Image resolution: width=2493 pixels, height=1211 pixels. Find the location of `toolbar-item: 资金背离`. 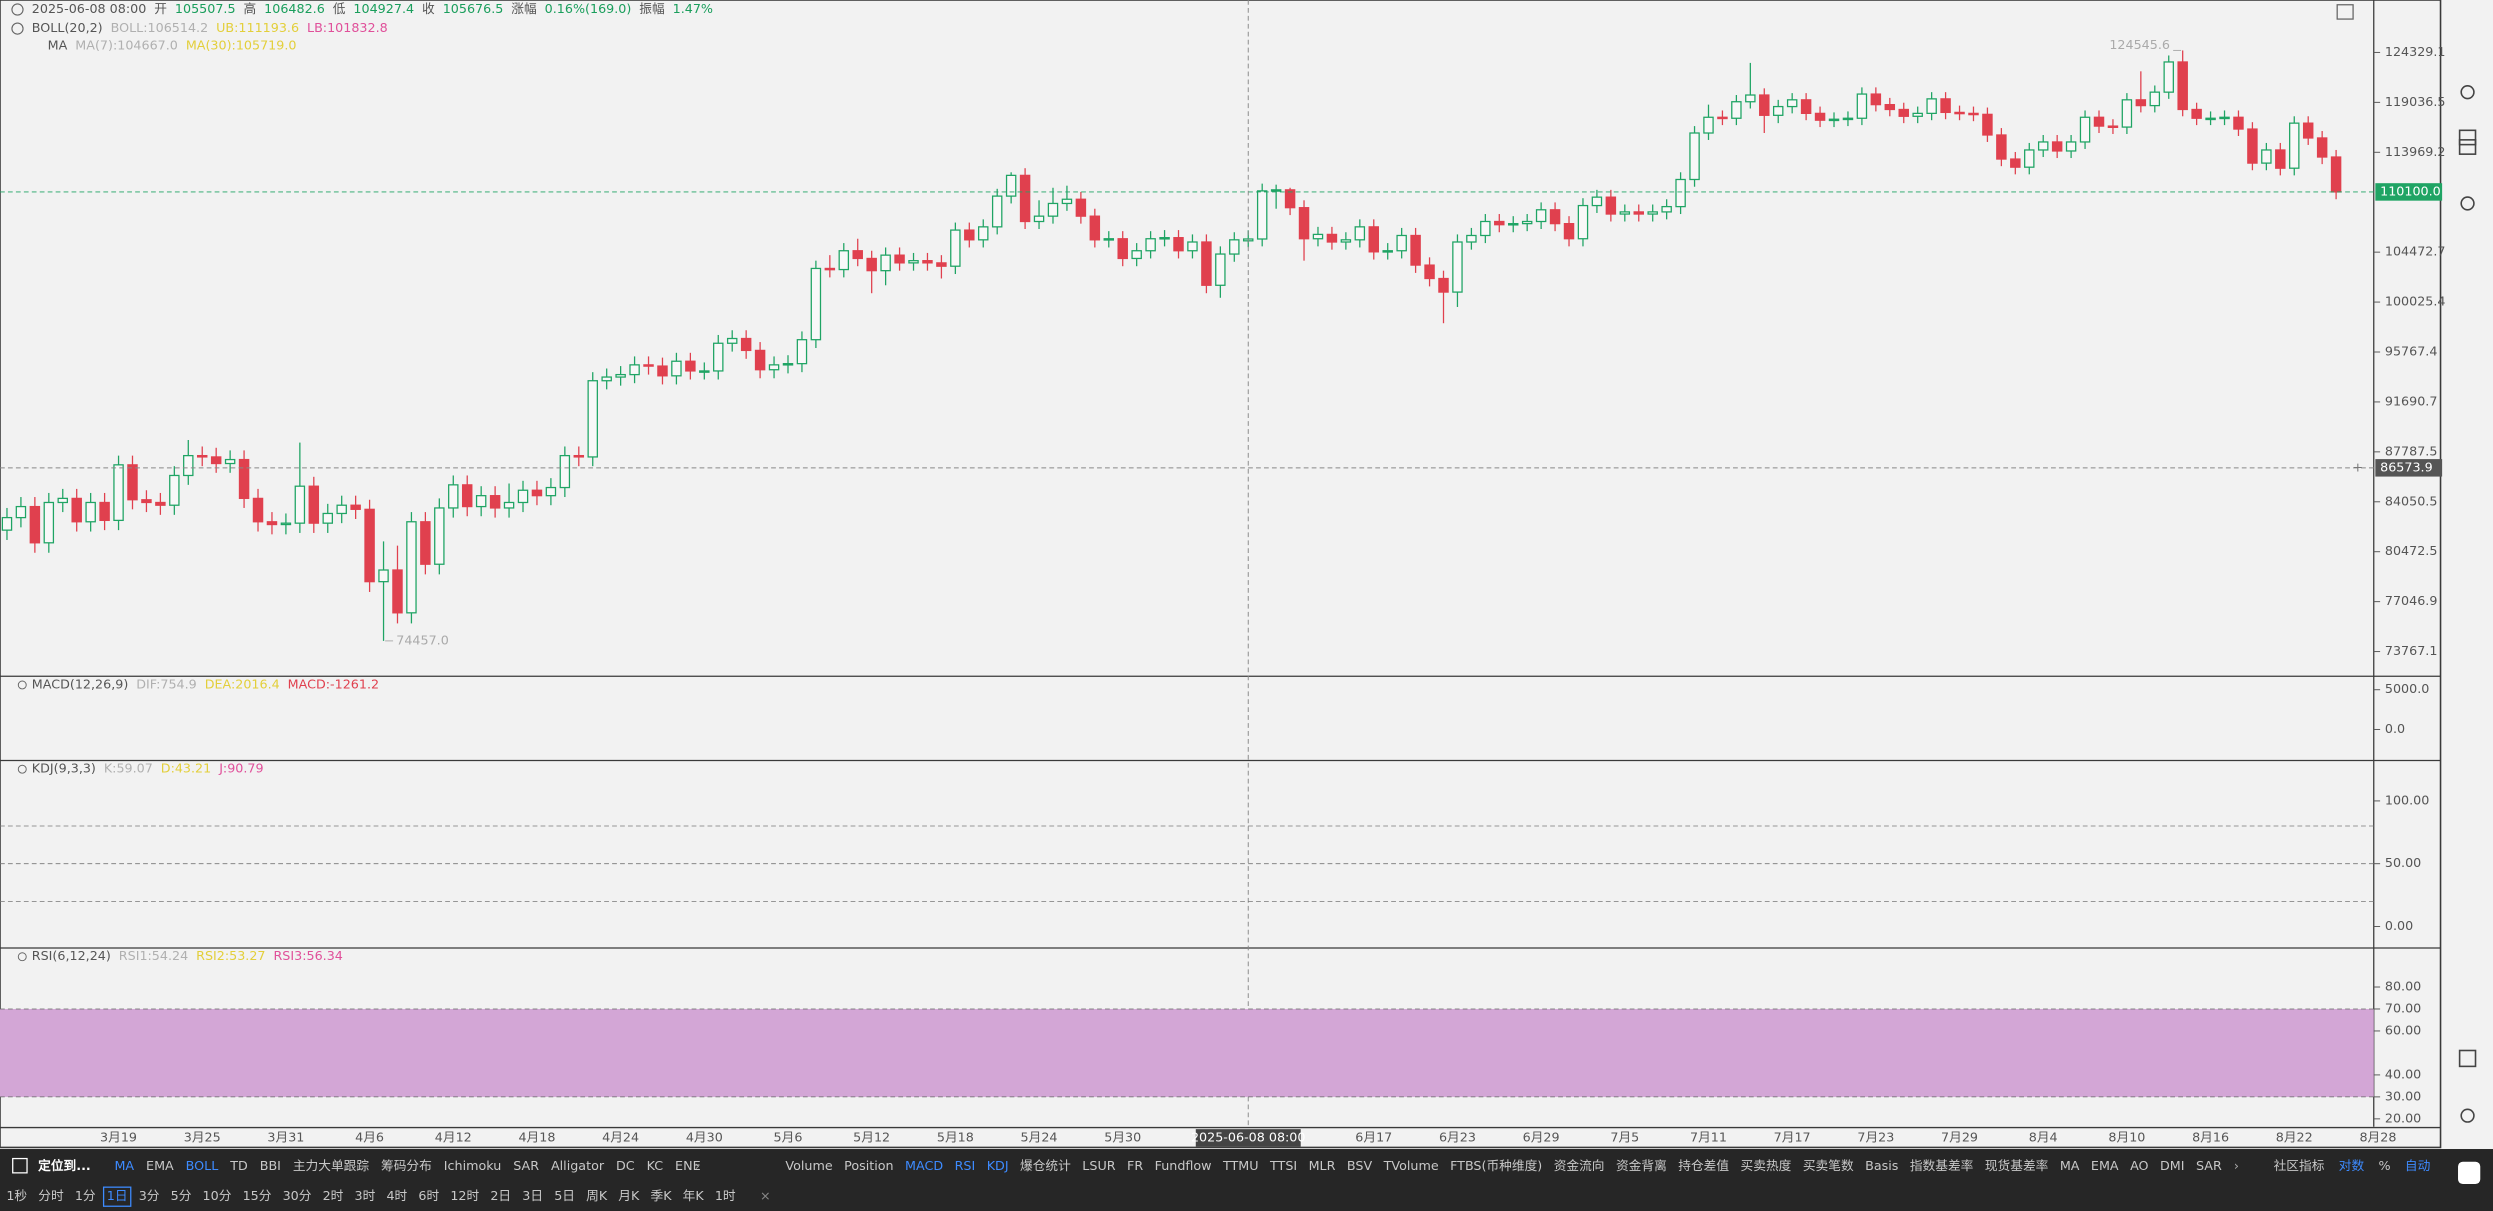

toolbar-item: 资金背离 is located at coordinates (1641, 1165).